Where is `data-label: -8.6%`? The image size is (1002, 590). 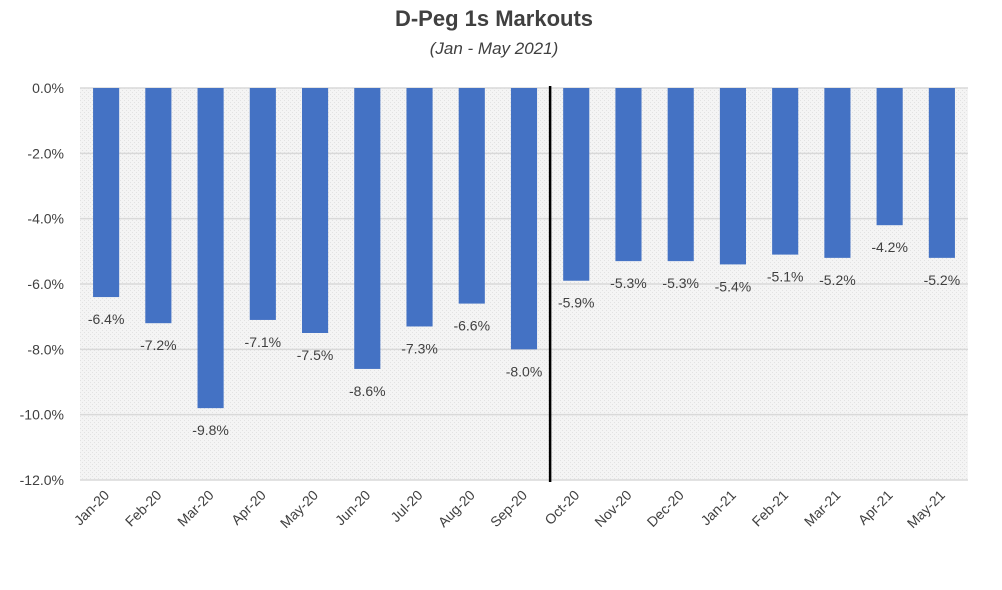
data-label: -8.6% is located at coordinates (367, 391).